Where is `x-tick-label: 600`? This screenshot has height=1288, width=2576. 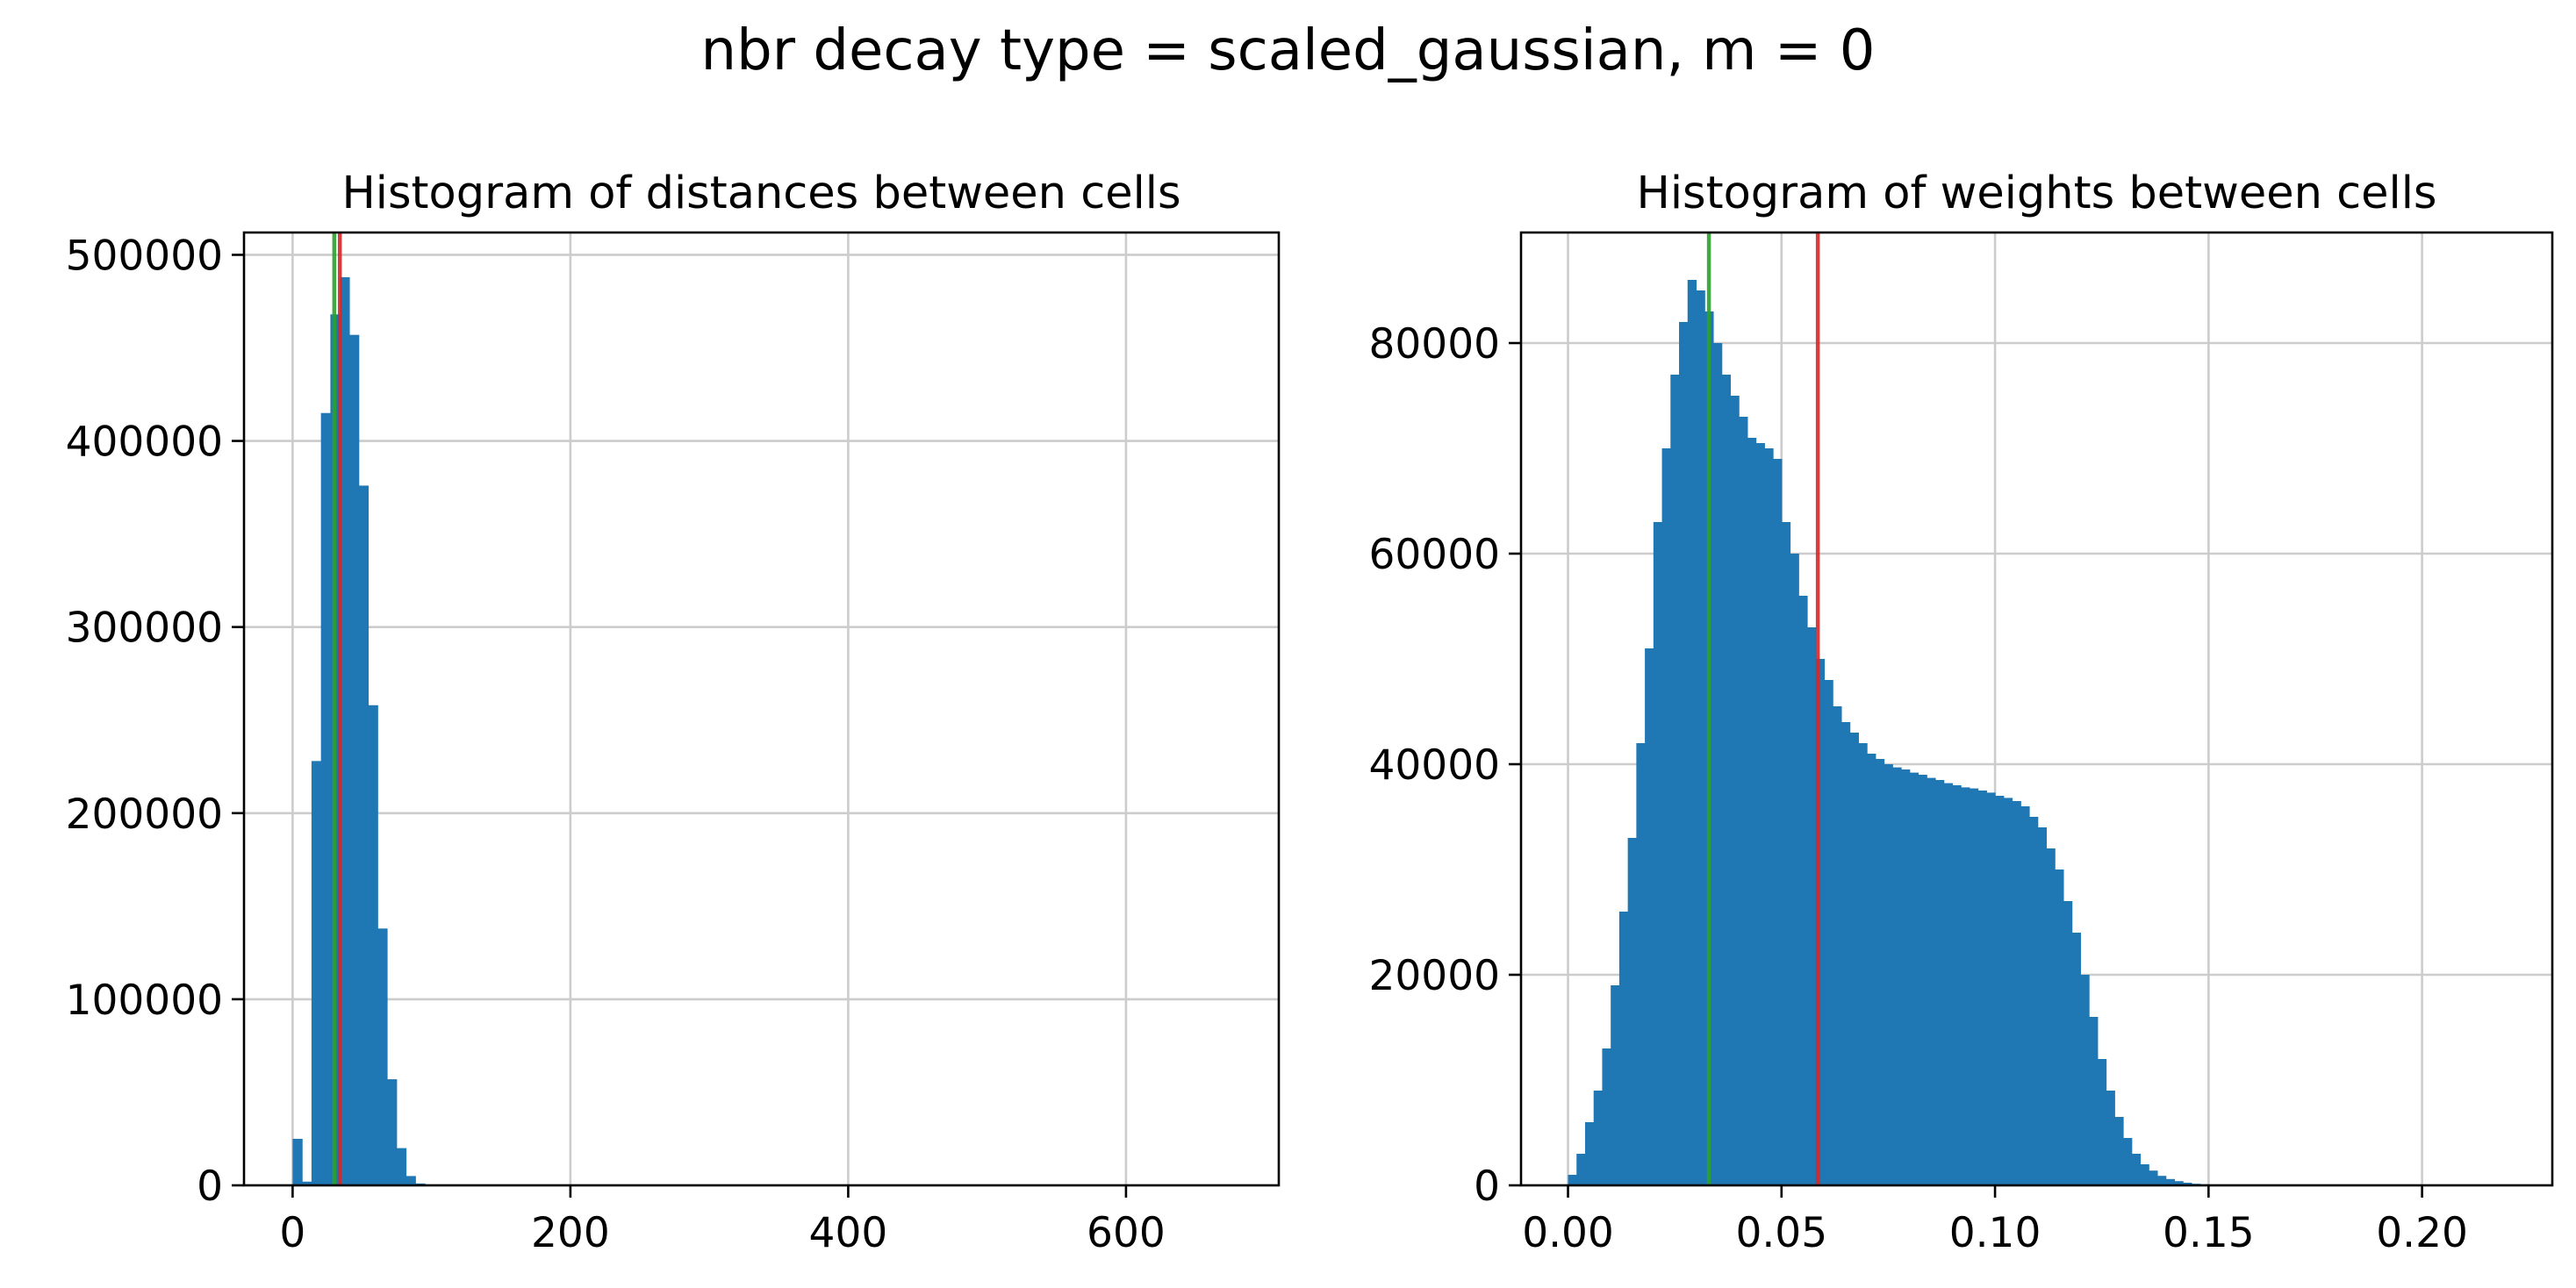
x-tick-label: 600 is located at coordinates (1126, 1233).